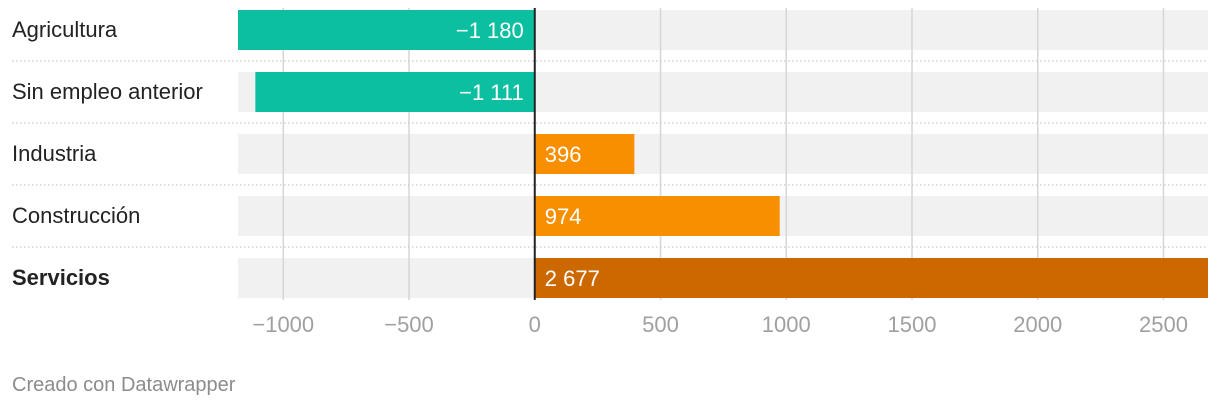 This screenshot has height=410, width=1220. What do you see at coordinates (660, 324) in the screenshot?
I see `x-tick-label: 500` at bounding box center [660, 324].